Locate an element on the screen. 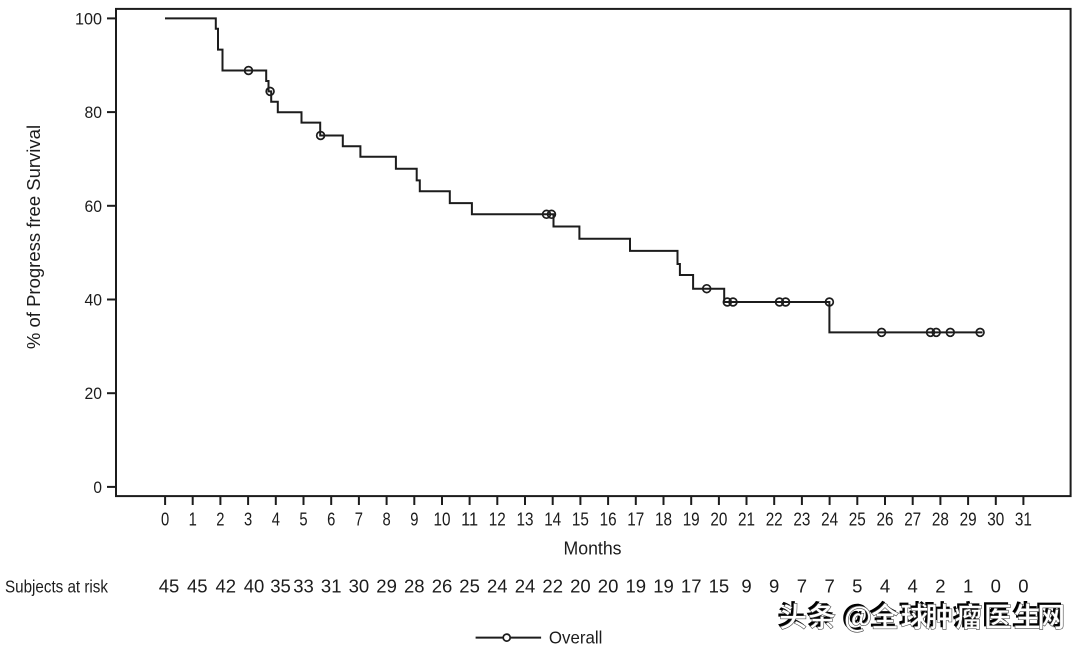  svg-text: 27 is located at coordinates (912, 520).